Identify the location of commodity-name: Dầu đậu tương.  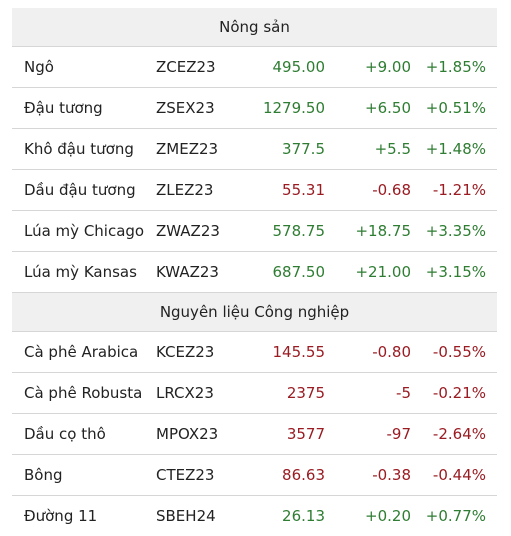
(80, 190).